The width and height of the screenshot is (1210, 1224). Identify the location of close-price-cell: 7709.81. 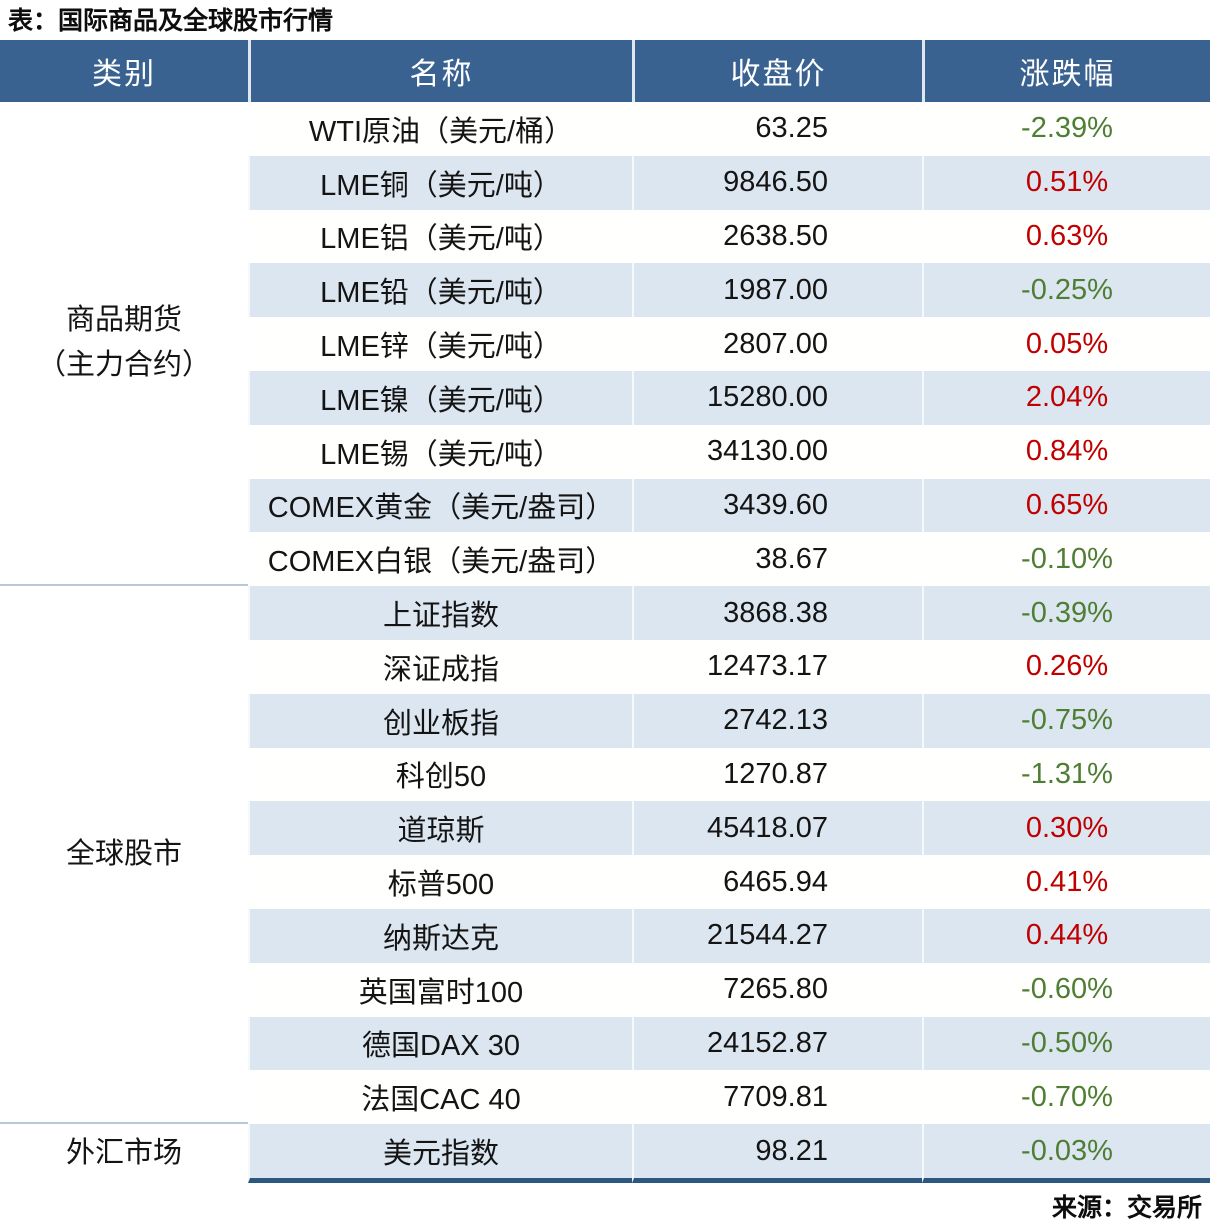
(777, 1097).